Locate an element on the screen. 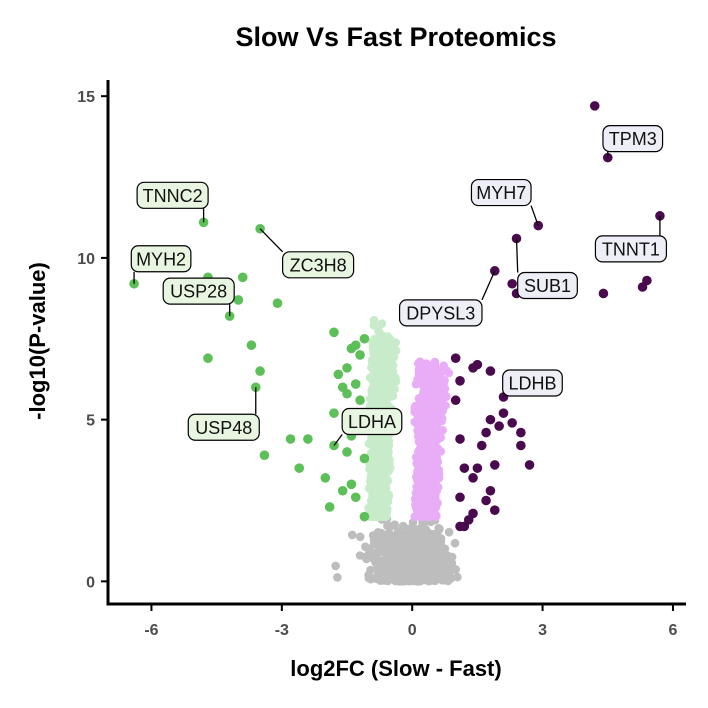 The height and width of the screenshot is (708, 708). label-text: MYH2 is located at coordinates (161, 259).